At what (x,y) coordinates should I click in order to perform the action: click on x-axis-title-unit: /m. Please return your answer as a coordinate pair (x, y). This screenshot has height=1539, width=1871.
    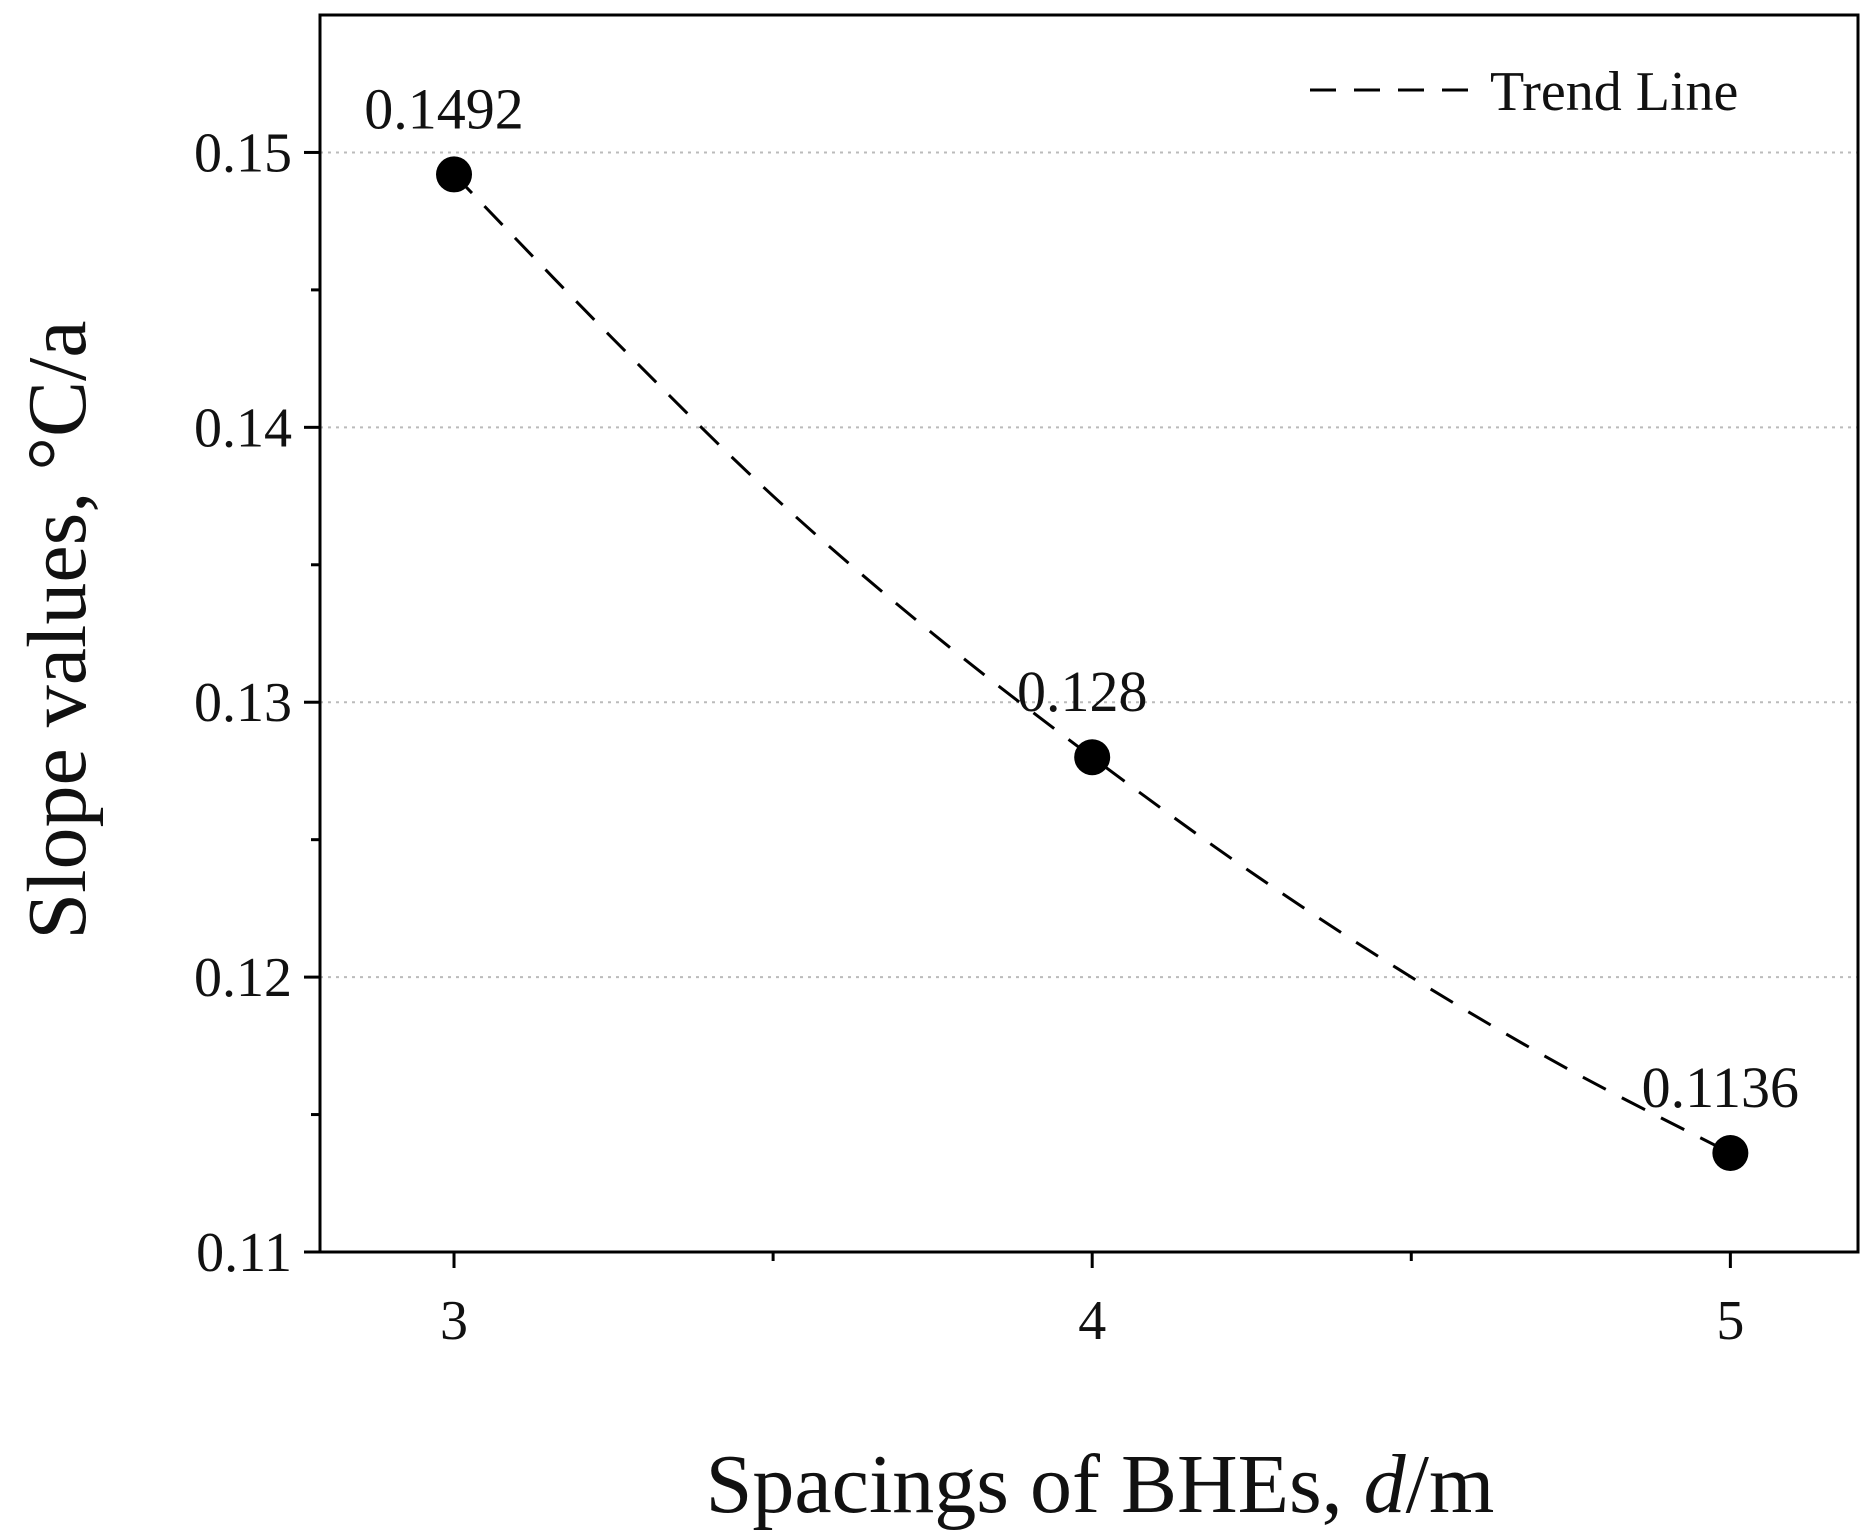
    Looking at the image, I should click on (1450, 1484).